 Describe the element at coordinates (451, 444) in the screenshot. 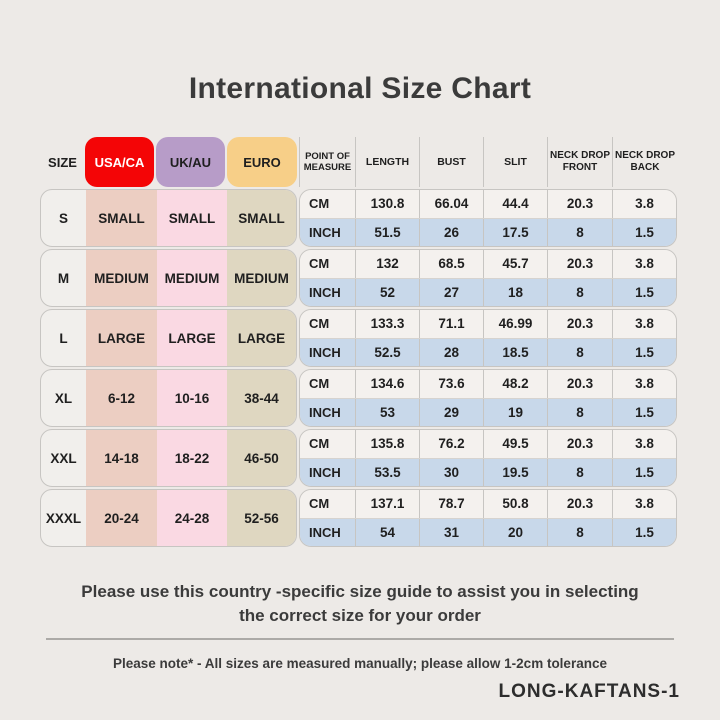

I see `measurement-value: 76.2` at that location.